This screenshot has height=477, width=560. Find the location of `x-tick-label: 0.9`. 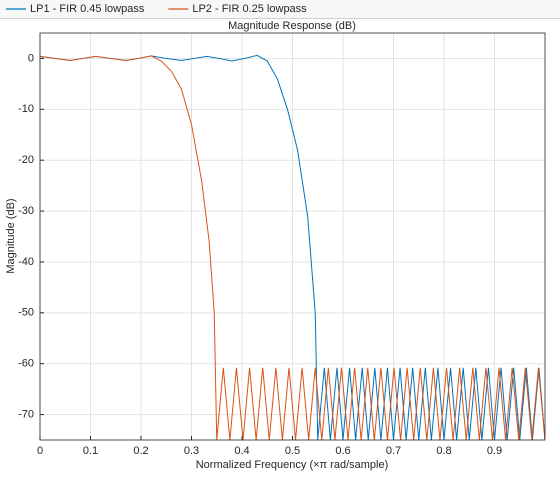

x-tick-label: 0.9 is located at coordinates (494, 451).